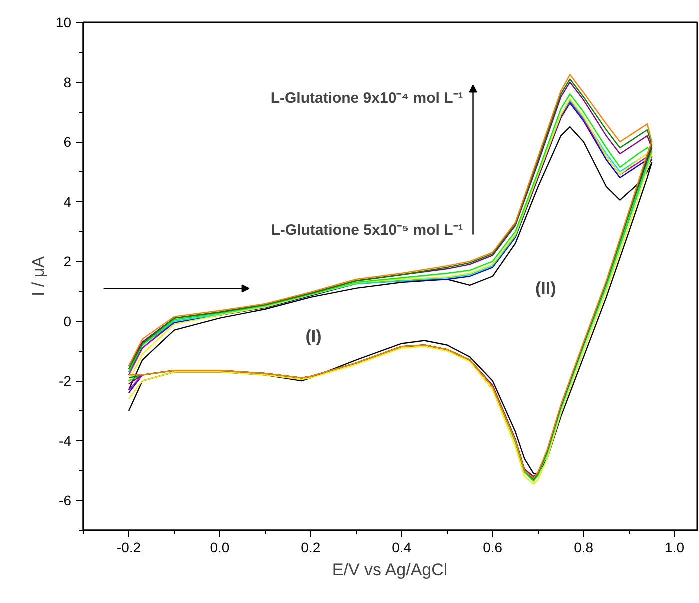 This screenshot has height=603, width=699. Describe the element at coordinates (675, 548) in the screenshot. I see `x-tick-label: 1.0` at that location.